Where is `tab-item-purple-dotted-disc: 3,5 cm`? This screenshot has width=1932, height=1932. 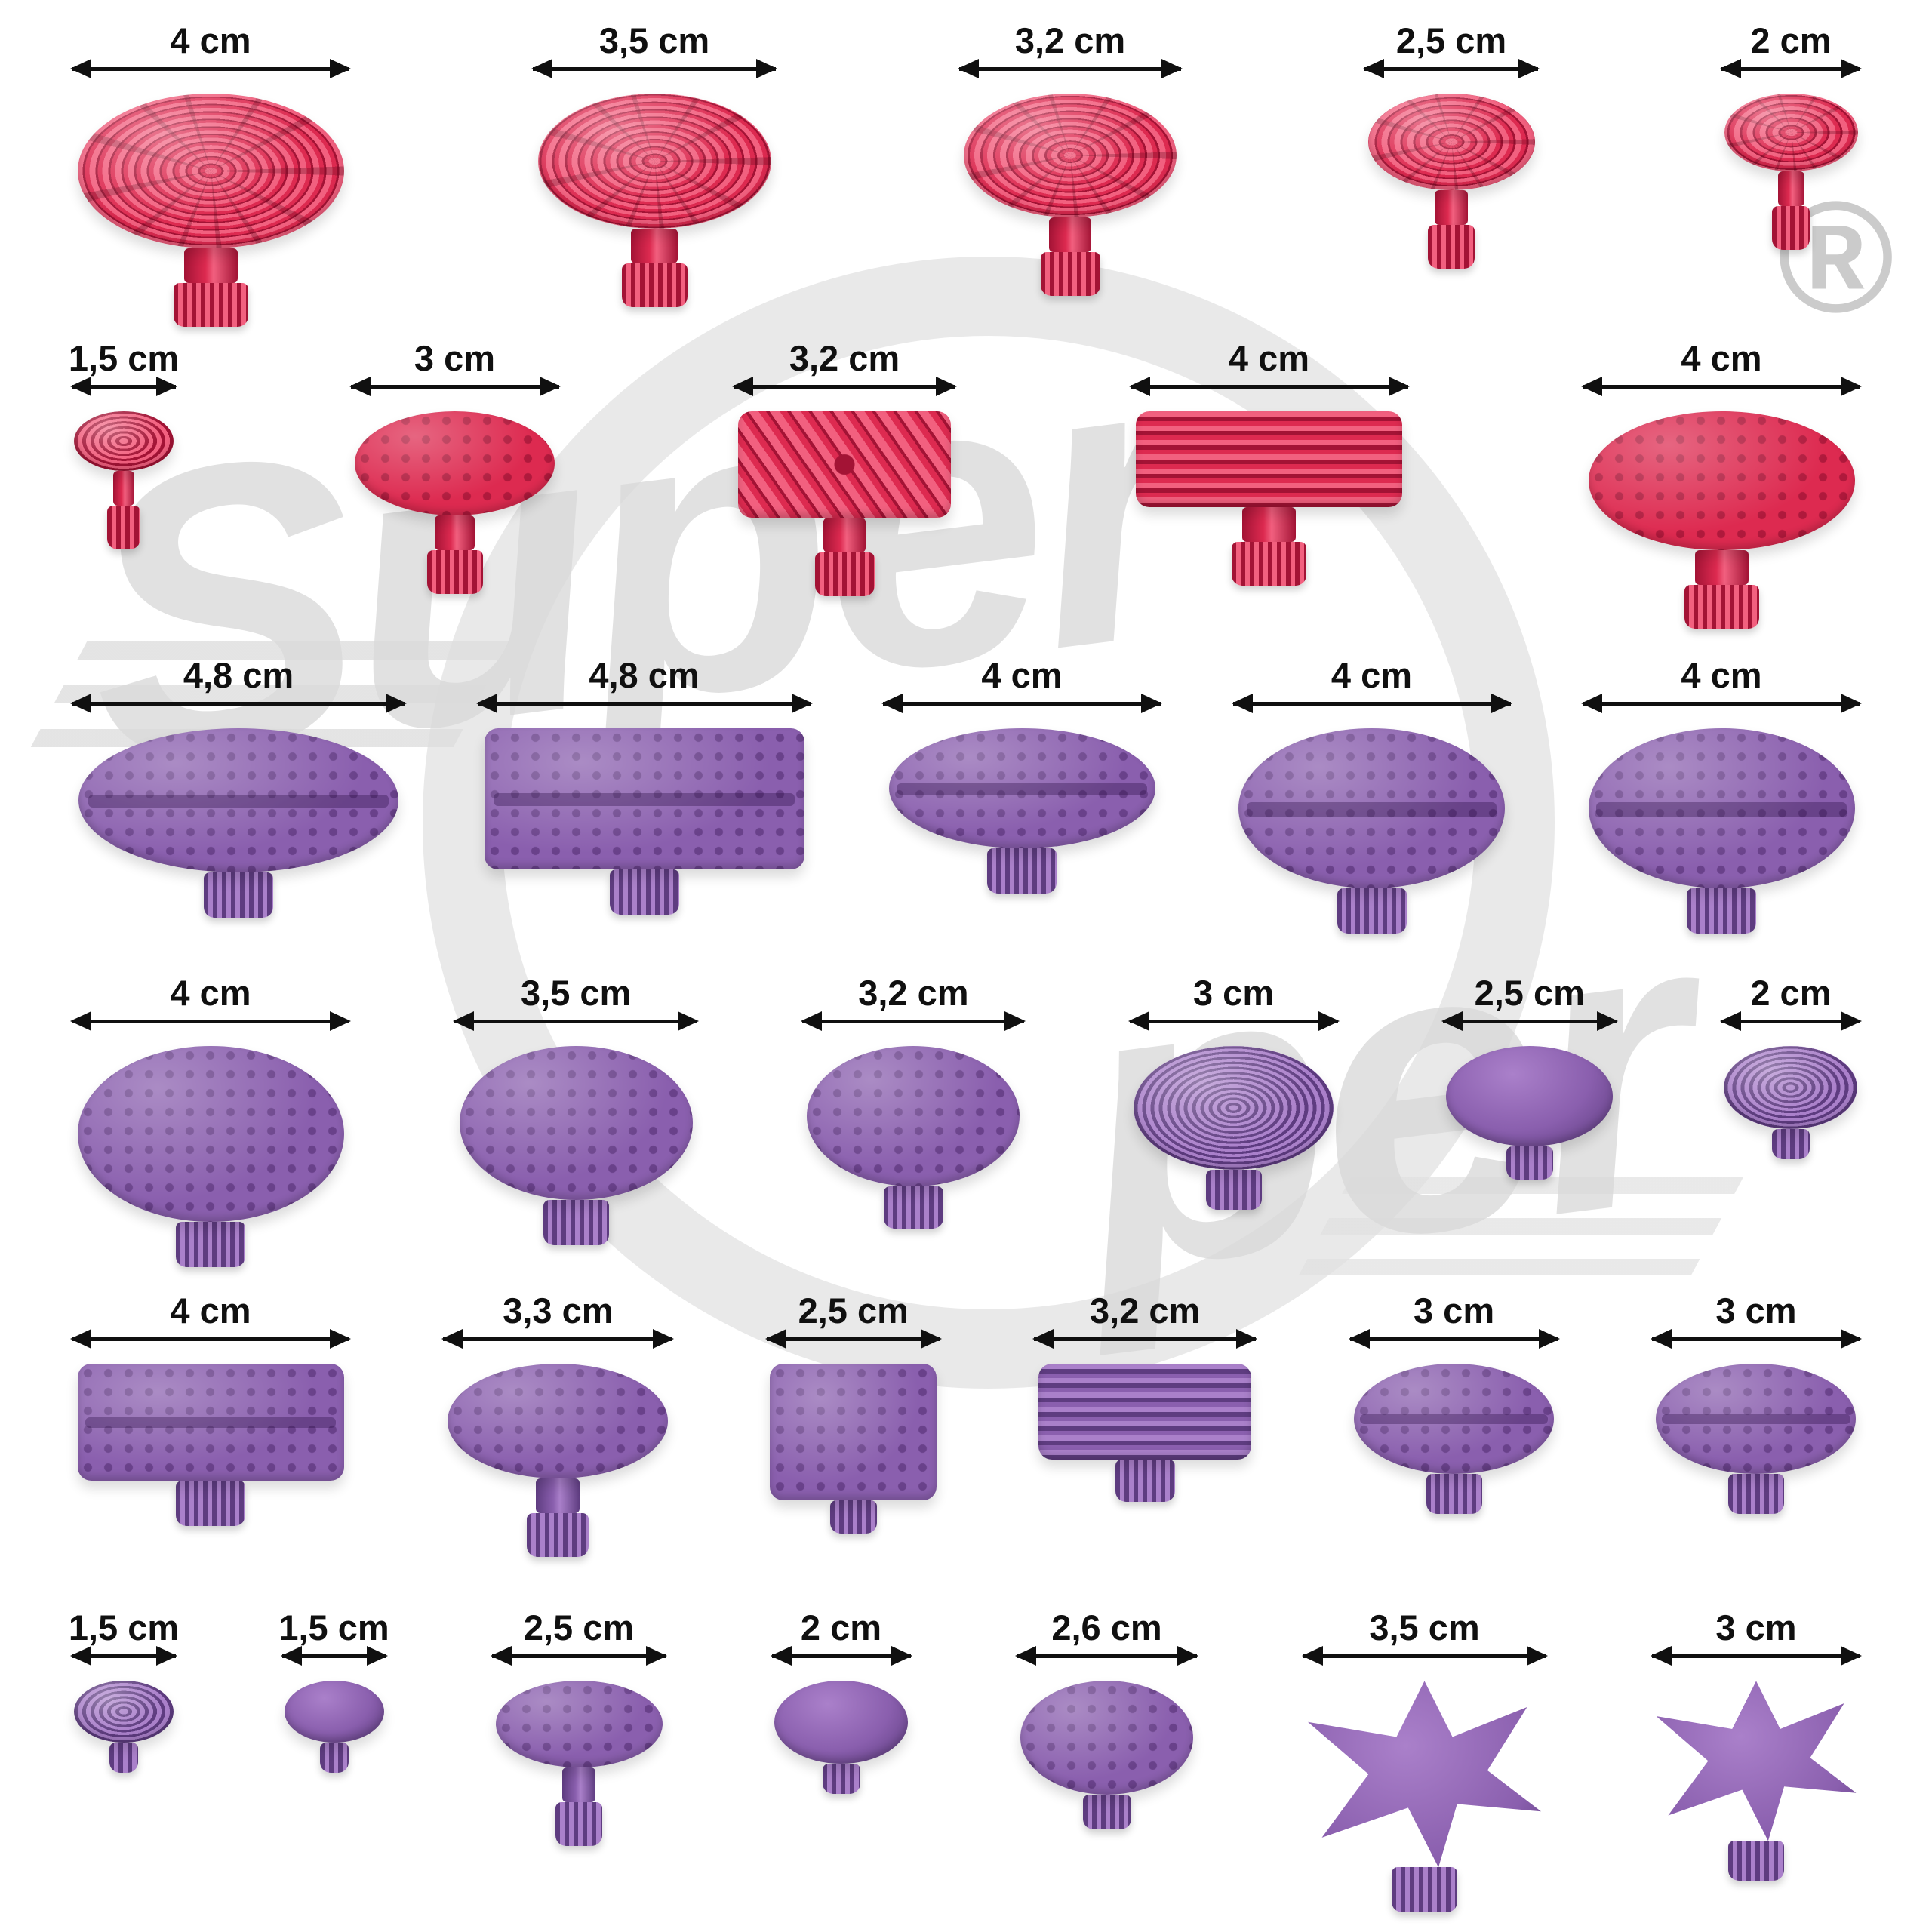 tab-item-purple-dotted-disc: 3,5 cm is located at coordinates (576, 1109).